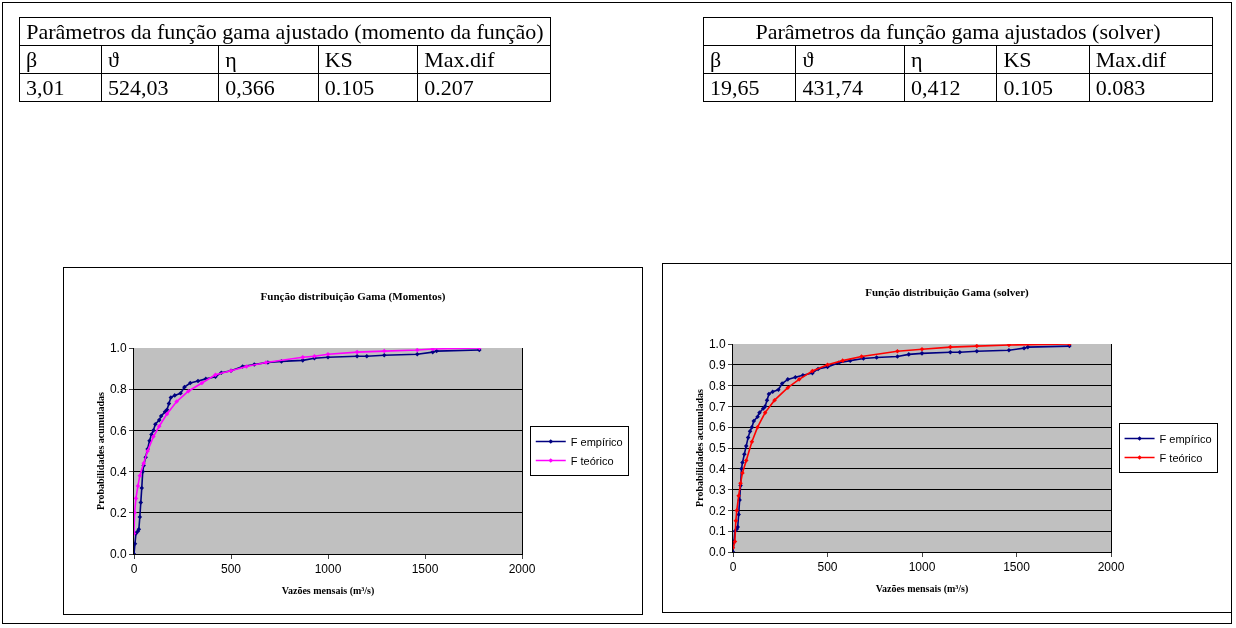 The image size is (1236, 628). What do you see at coordinates (947, 293) in the screenshot?
I see `chart-title: Função distribuição Gama (solver)` at bounding box center [947, 293].